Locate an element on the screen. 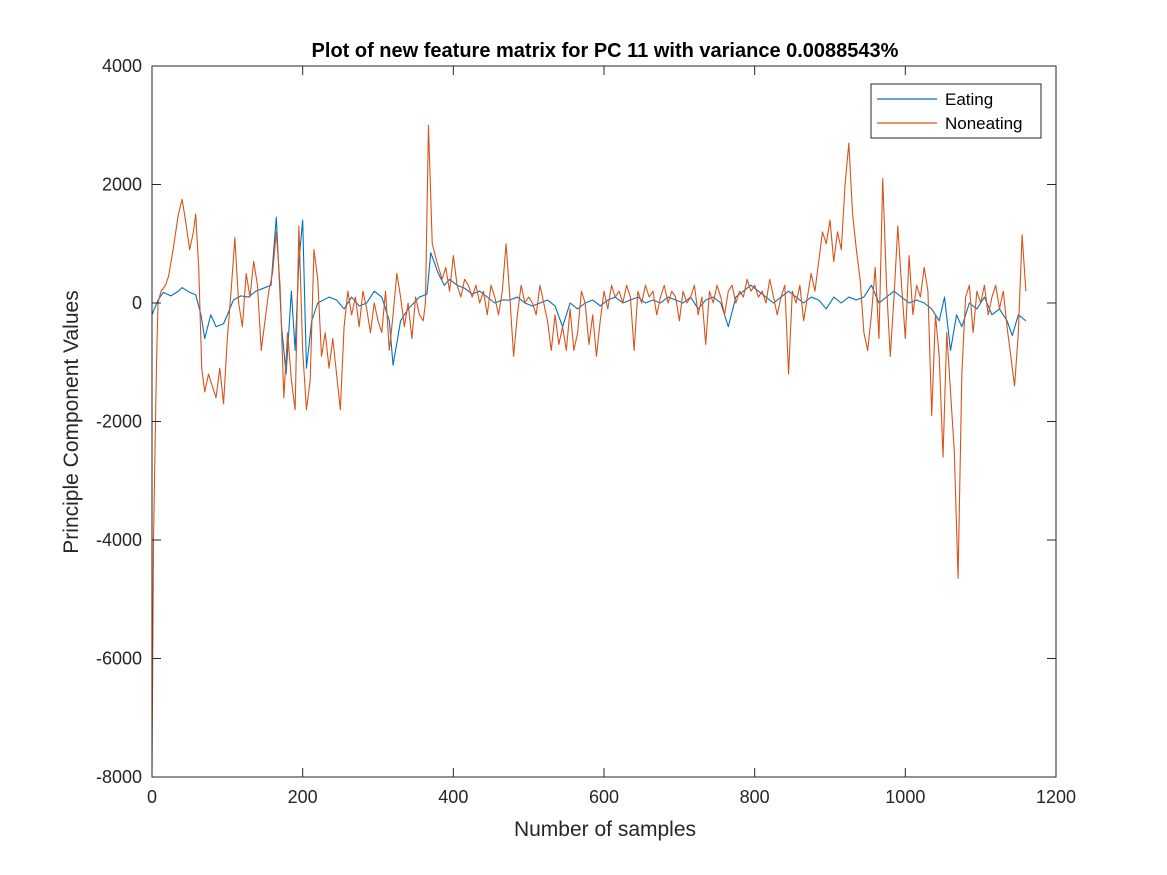 The image size is (1167, 875). y-tick-label: -6000 is located at coordinates (119, 659).